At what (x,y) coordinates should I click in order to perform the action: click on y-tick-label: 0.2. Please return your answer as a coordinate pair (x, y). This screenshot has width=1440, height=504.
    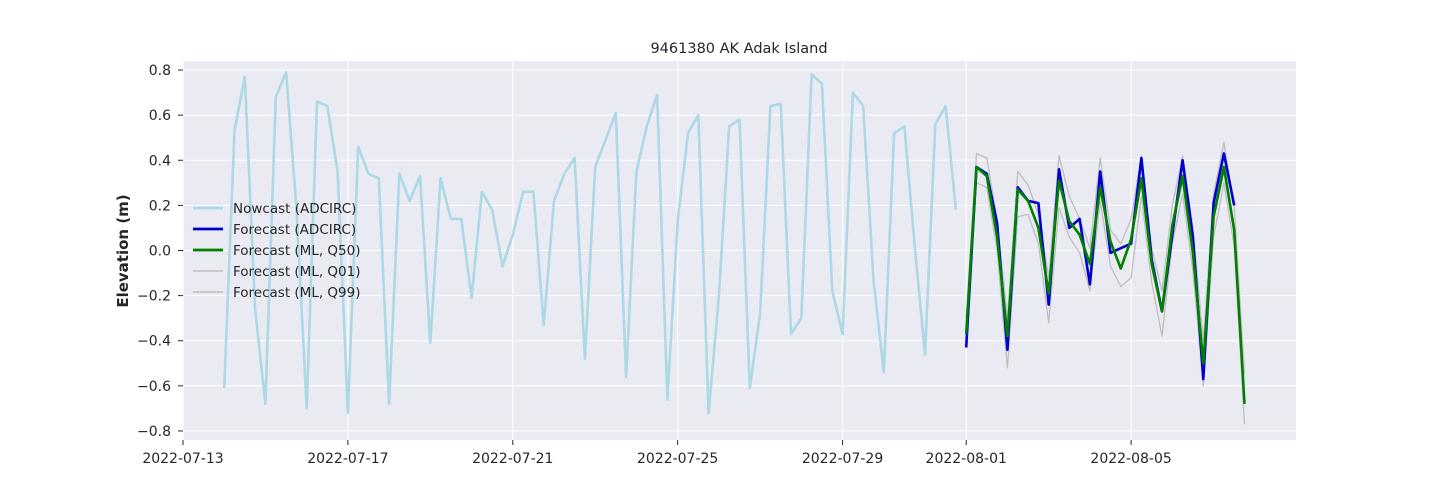
    Looking at the image, I should click on (160, 206).